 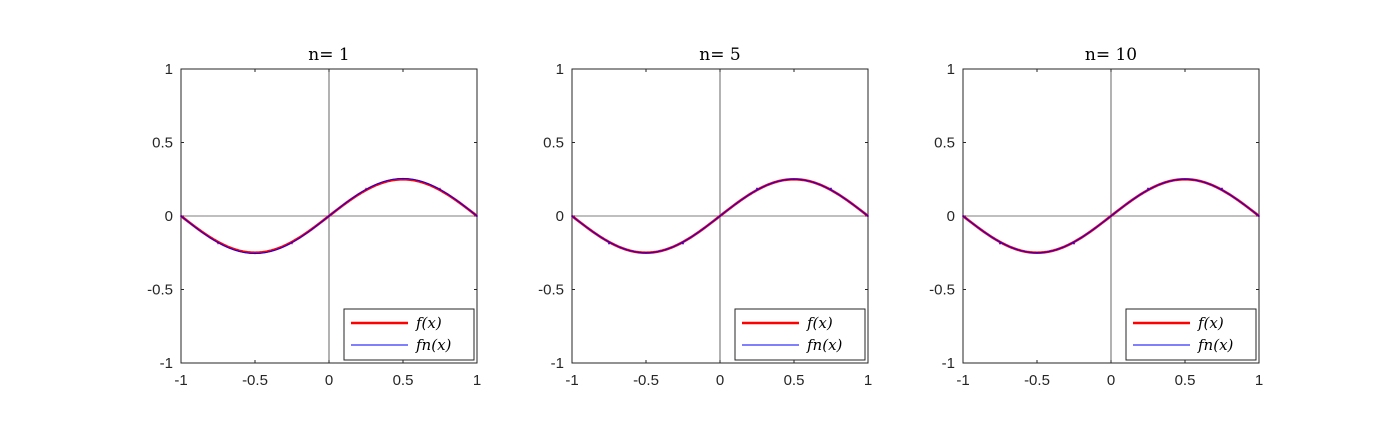 What do you see at coordinates (1111, 55) in the screenshot?
I see `chart-title: n= 10` at bounding box center [1111, 55].